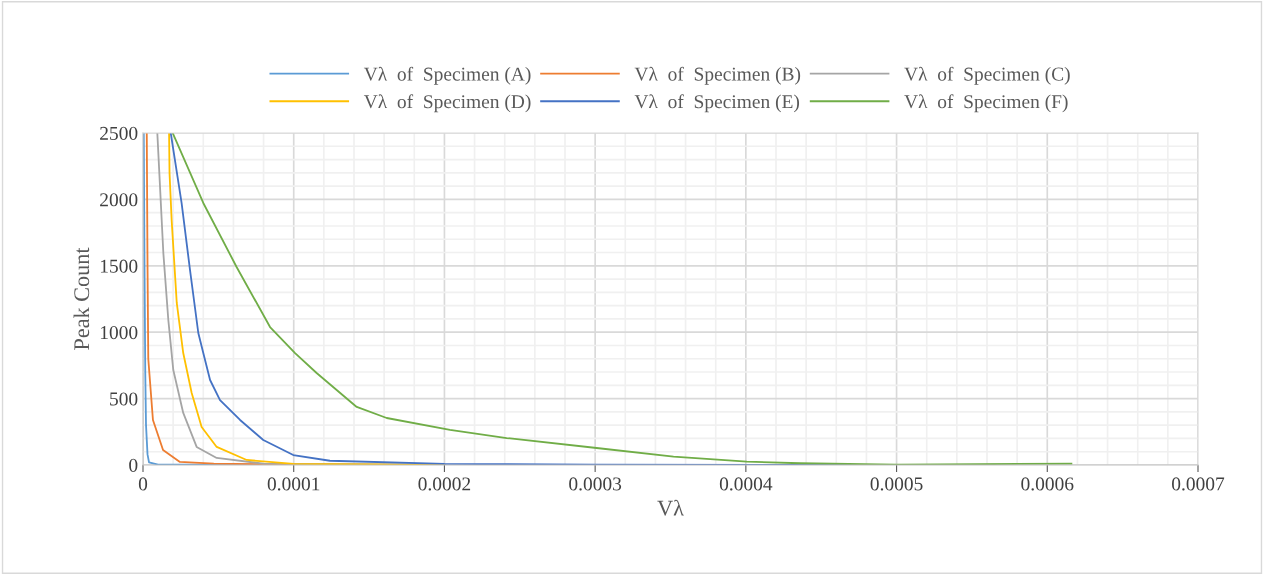 The height and width of the screenshot is (575, 1264). Describe the element at coordinates (119, 200) in the screenshot. I see `y-tick-label: 2000` at that location.